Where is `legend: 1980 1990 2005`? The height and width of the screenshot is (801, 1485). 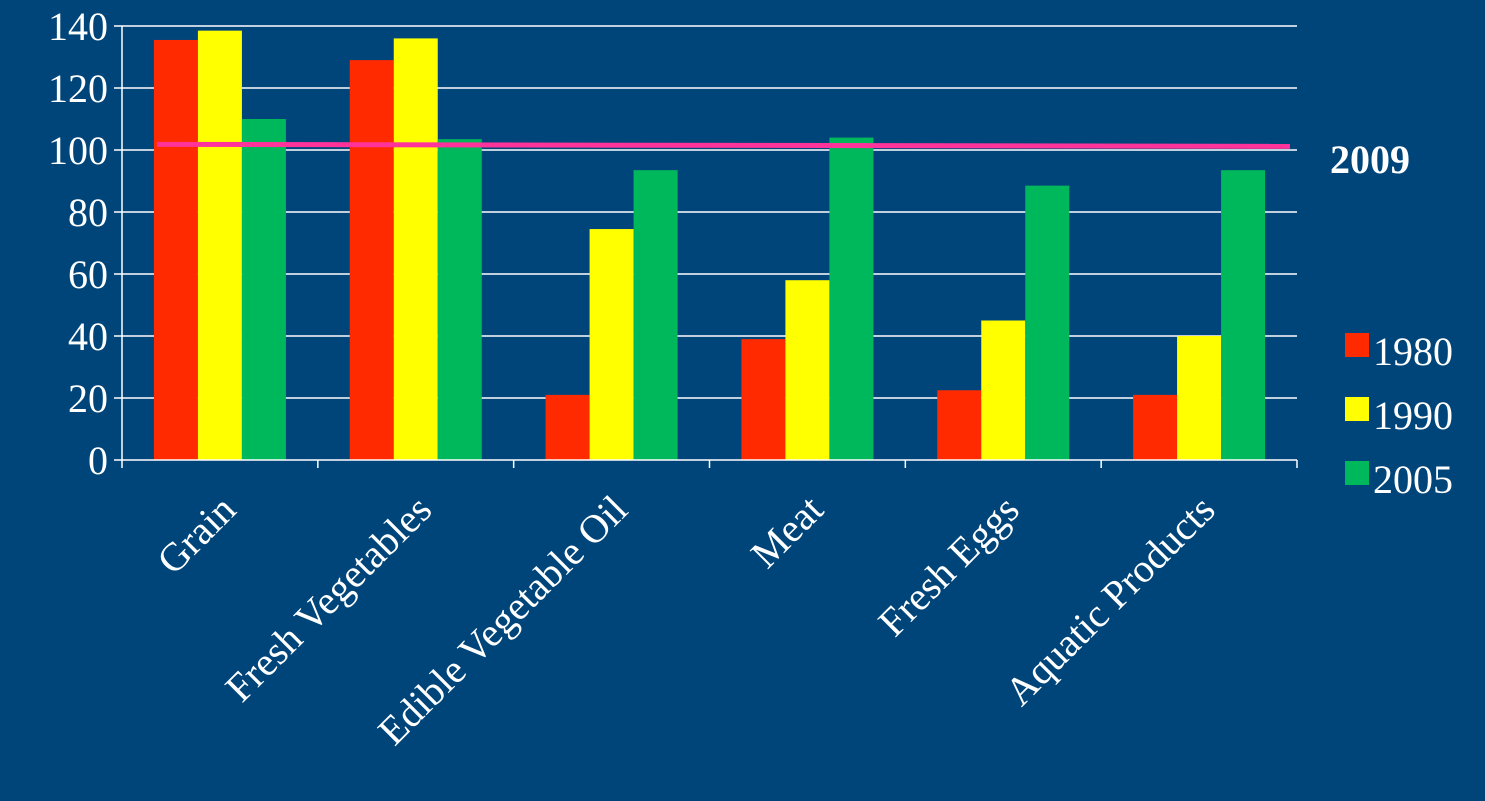 legend: 1980 1990 2005 is located at coordinates (1399, 415).